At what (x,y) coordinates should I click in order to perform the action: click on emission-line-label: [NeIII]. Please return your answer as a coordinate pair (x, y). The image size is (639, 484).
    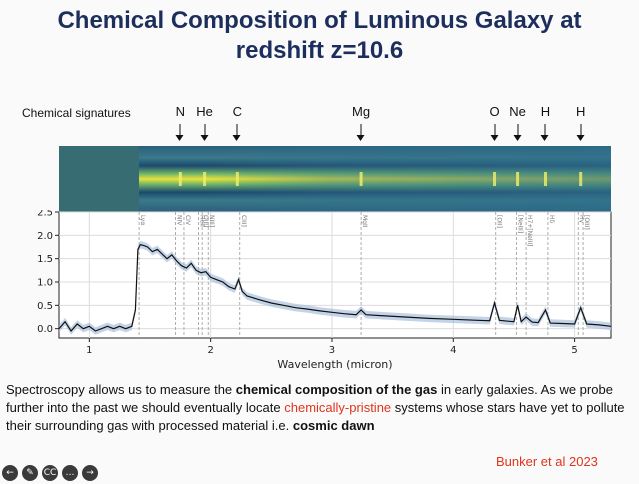
    Looking at the image, I should click on (519, 224).